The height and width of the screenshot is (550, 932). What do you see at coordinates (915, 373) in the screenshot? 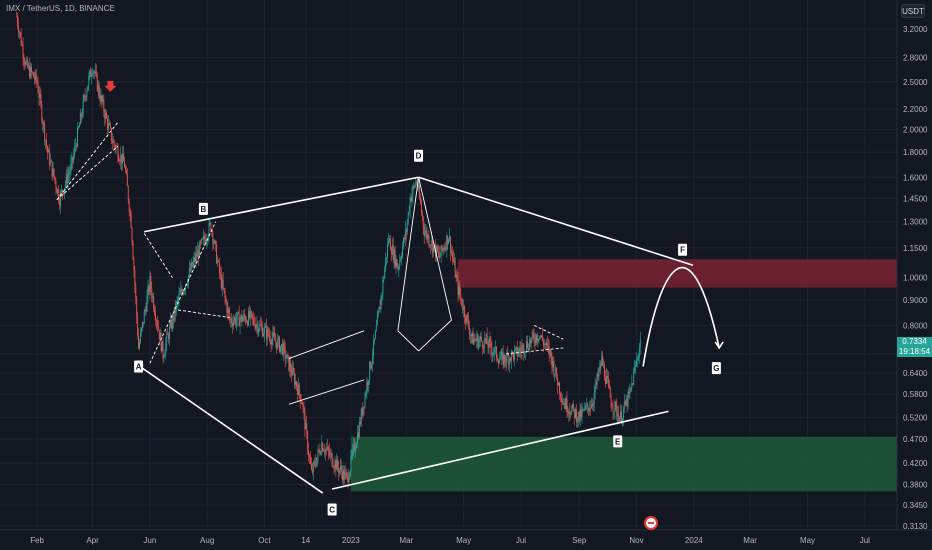
I see `y-tick-label: 0.6400` at bounding box center [915, 373].